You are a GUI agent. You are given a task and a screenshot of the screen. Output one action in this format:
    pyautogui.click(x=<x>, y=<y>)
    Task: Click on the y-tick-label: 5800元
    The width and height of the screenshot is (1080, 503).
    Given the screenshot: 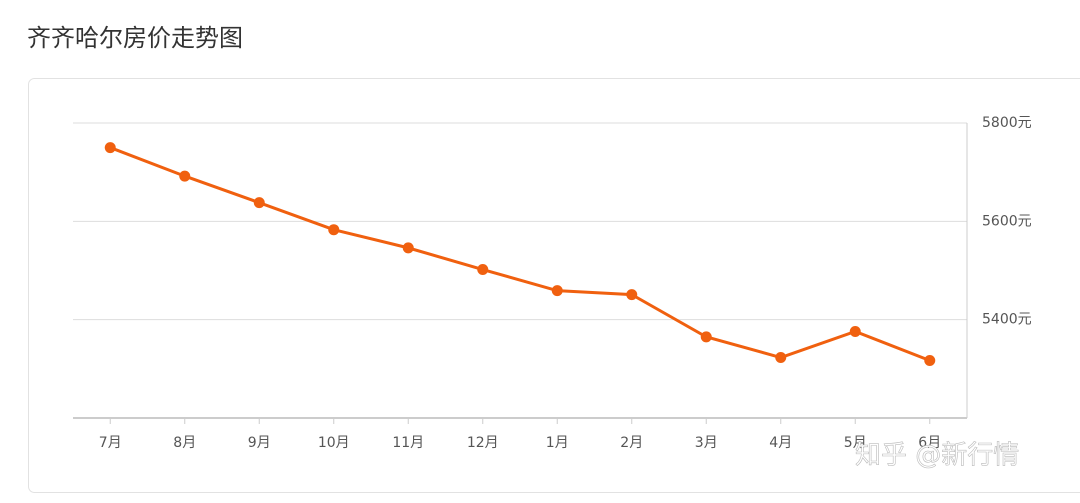 What is the action you would take?
    pyautogui.click(x=1007, y=123)
    